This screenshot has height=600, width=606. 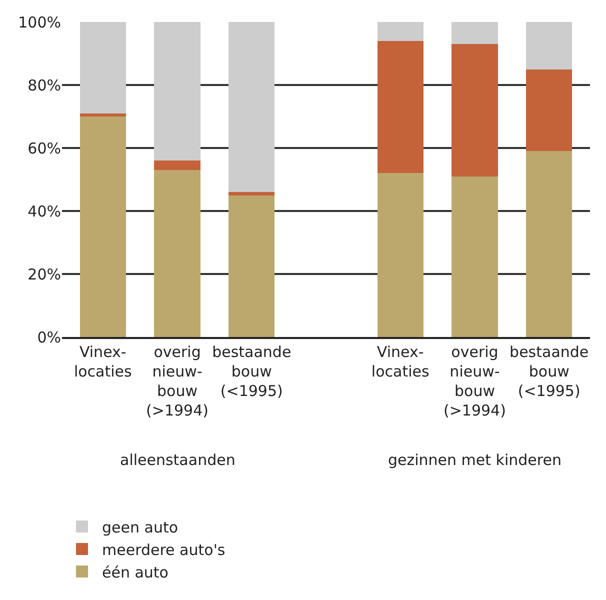 What do you see at coordinates (140, 527) in the screenshot?
I see `legend-label: geen auto` at bounding box center [140, 527].